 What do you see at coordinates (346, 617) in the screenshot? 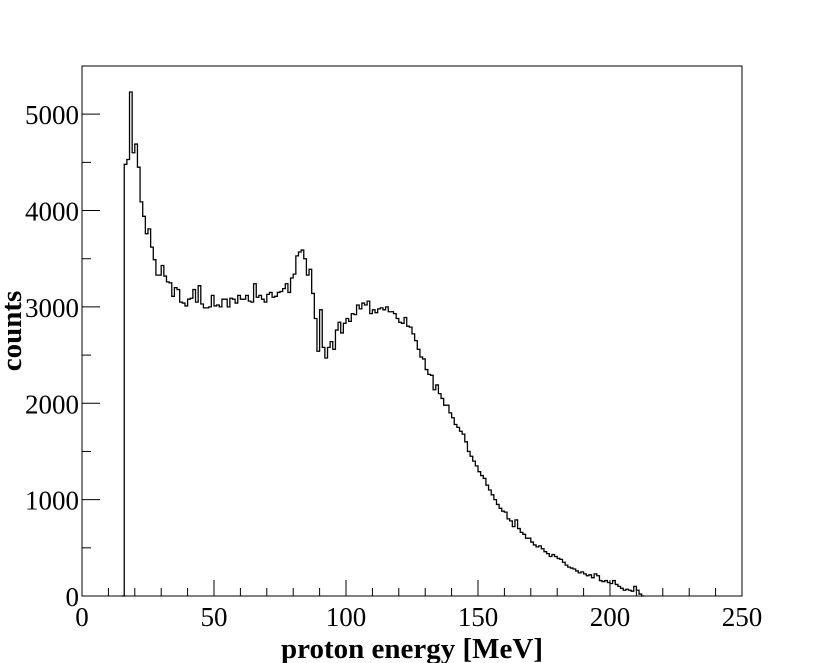
I see `x-tick-label: 100` at bounding box center [346, 617].